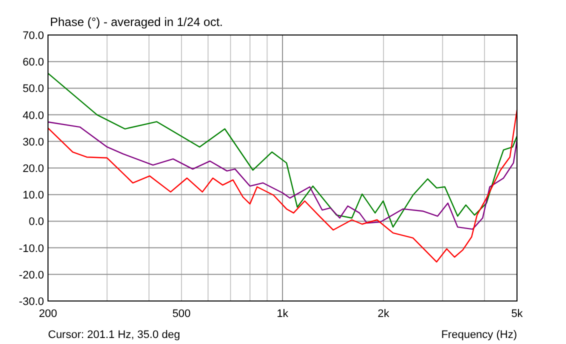  I want to click on text: Cursor: 201.1 Hz, 35.0 deg, so click(114, 335).